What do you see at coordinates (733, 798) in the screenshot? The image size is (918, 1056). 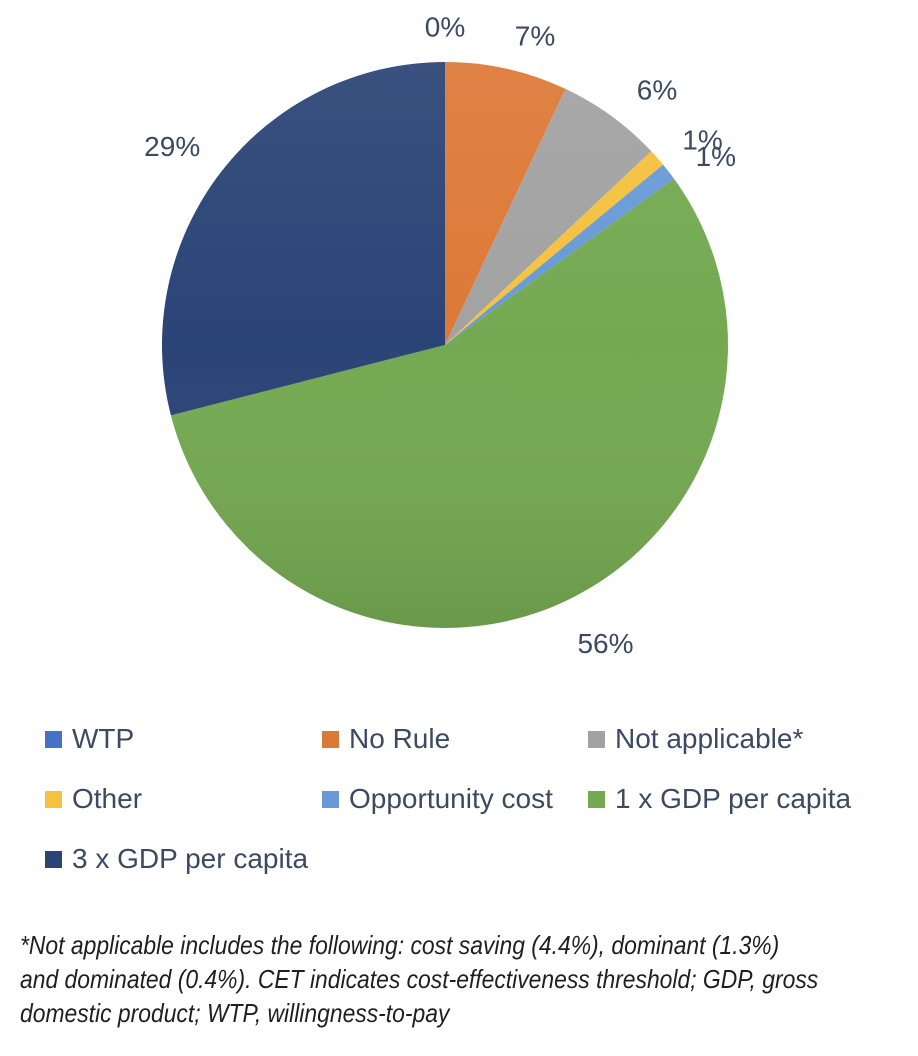 I see `legend-label: 1 x GDP per capita` at bounding box center [733, 798].